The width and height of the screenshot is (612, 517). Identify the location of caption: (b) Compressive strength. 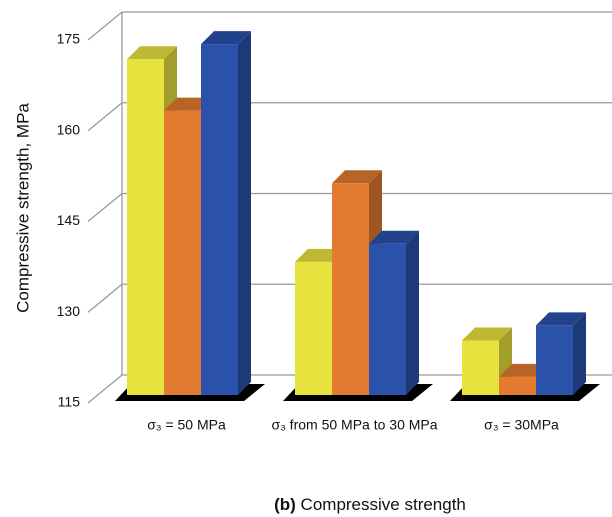
(370, 504).